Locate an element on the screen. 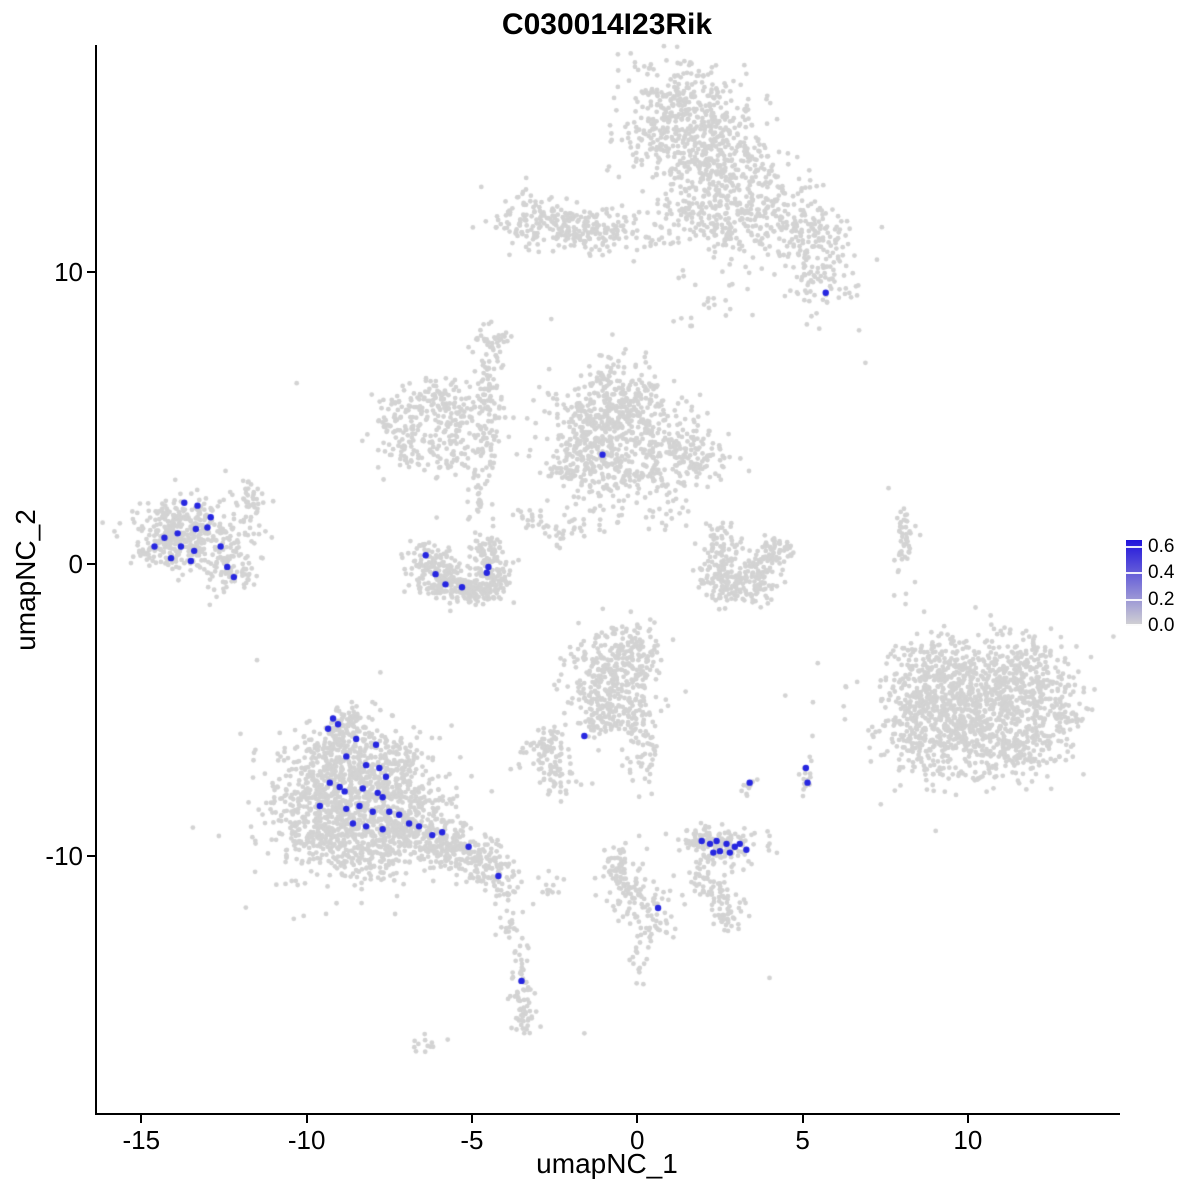 Image resolution: width=1200 pixels, height=1200 pixels. color-legend: 0.6 0.4 0.2 0.0 is located at coordinates (1163, 587).